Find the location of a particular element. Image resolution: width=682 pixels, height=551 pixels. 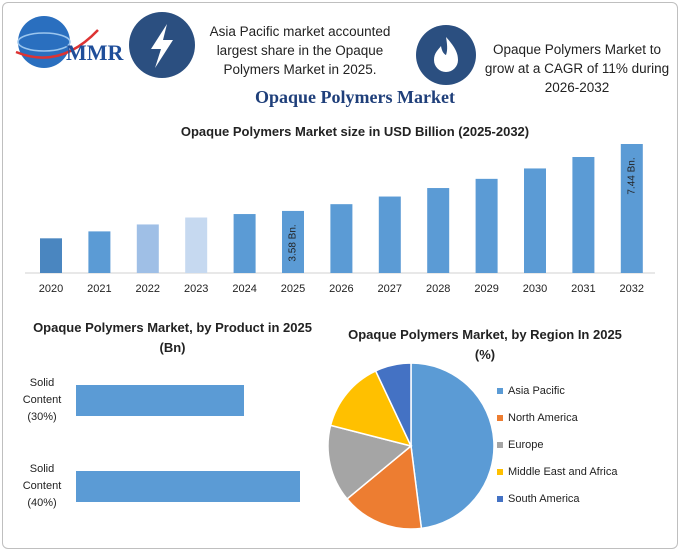

x-tick-label: 2031 is located at coordinates (583, 289).